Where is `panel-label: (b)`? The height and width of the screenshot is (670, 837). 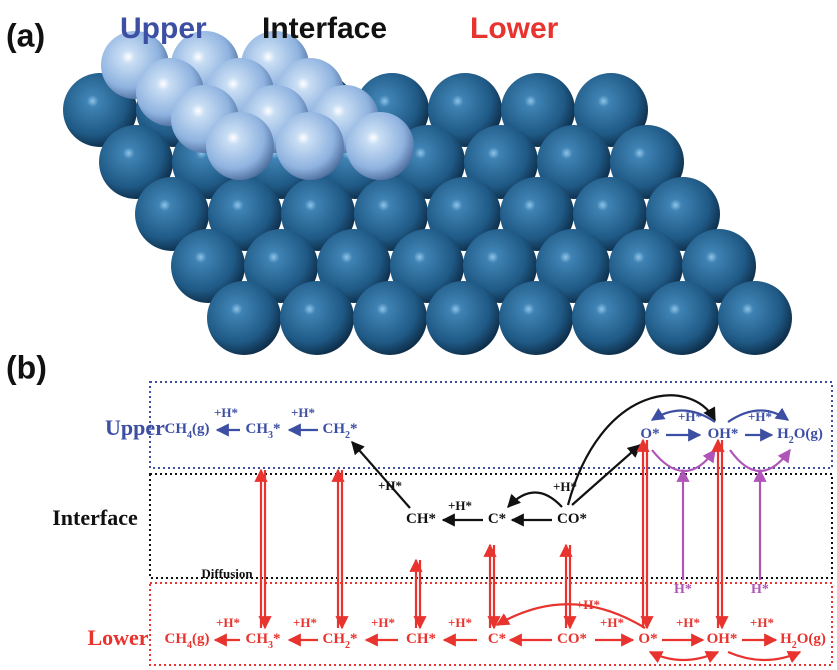 panel-label: (b) is located at coordinates (26, 367).